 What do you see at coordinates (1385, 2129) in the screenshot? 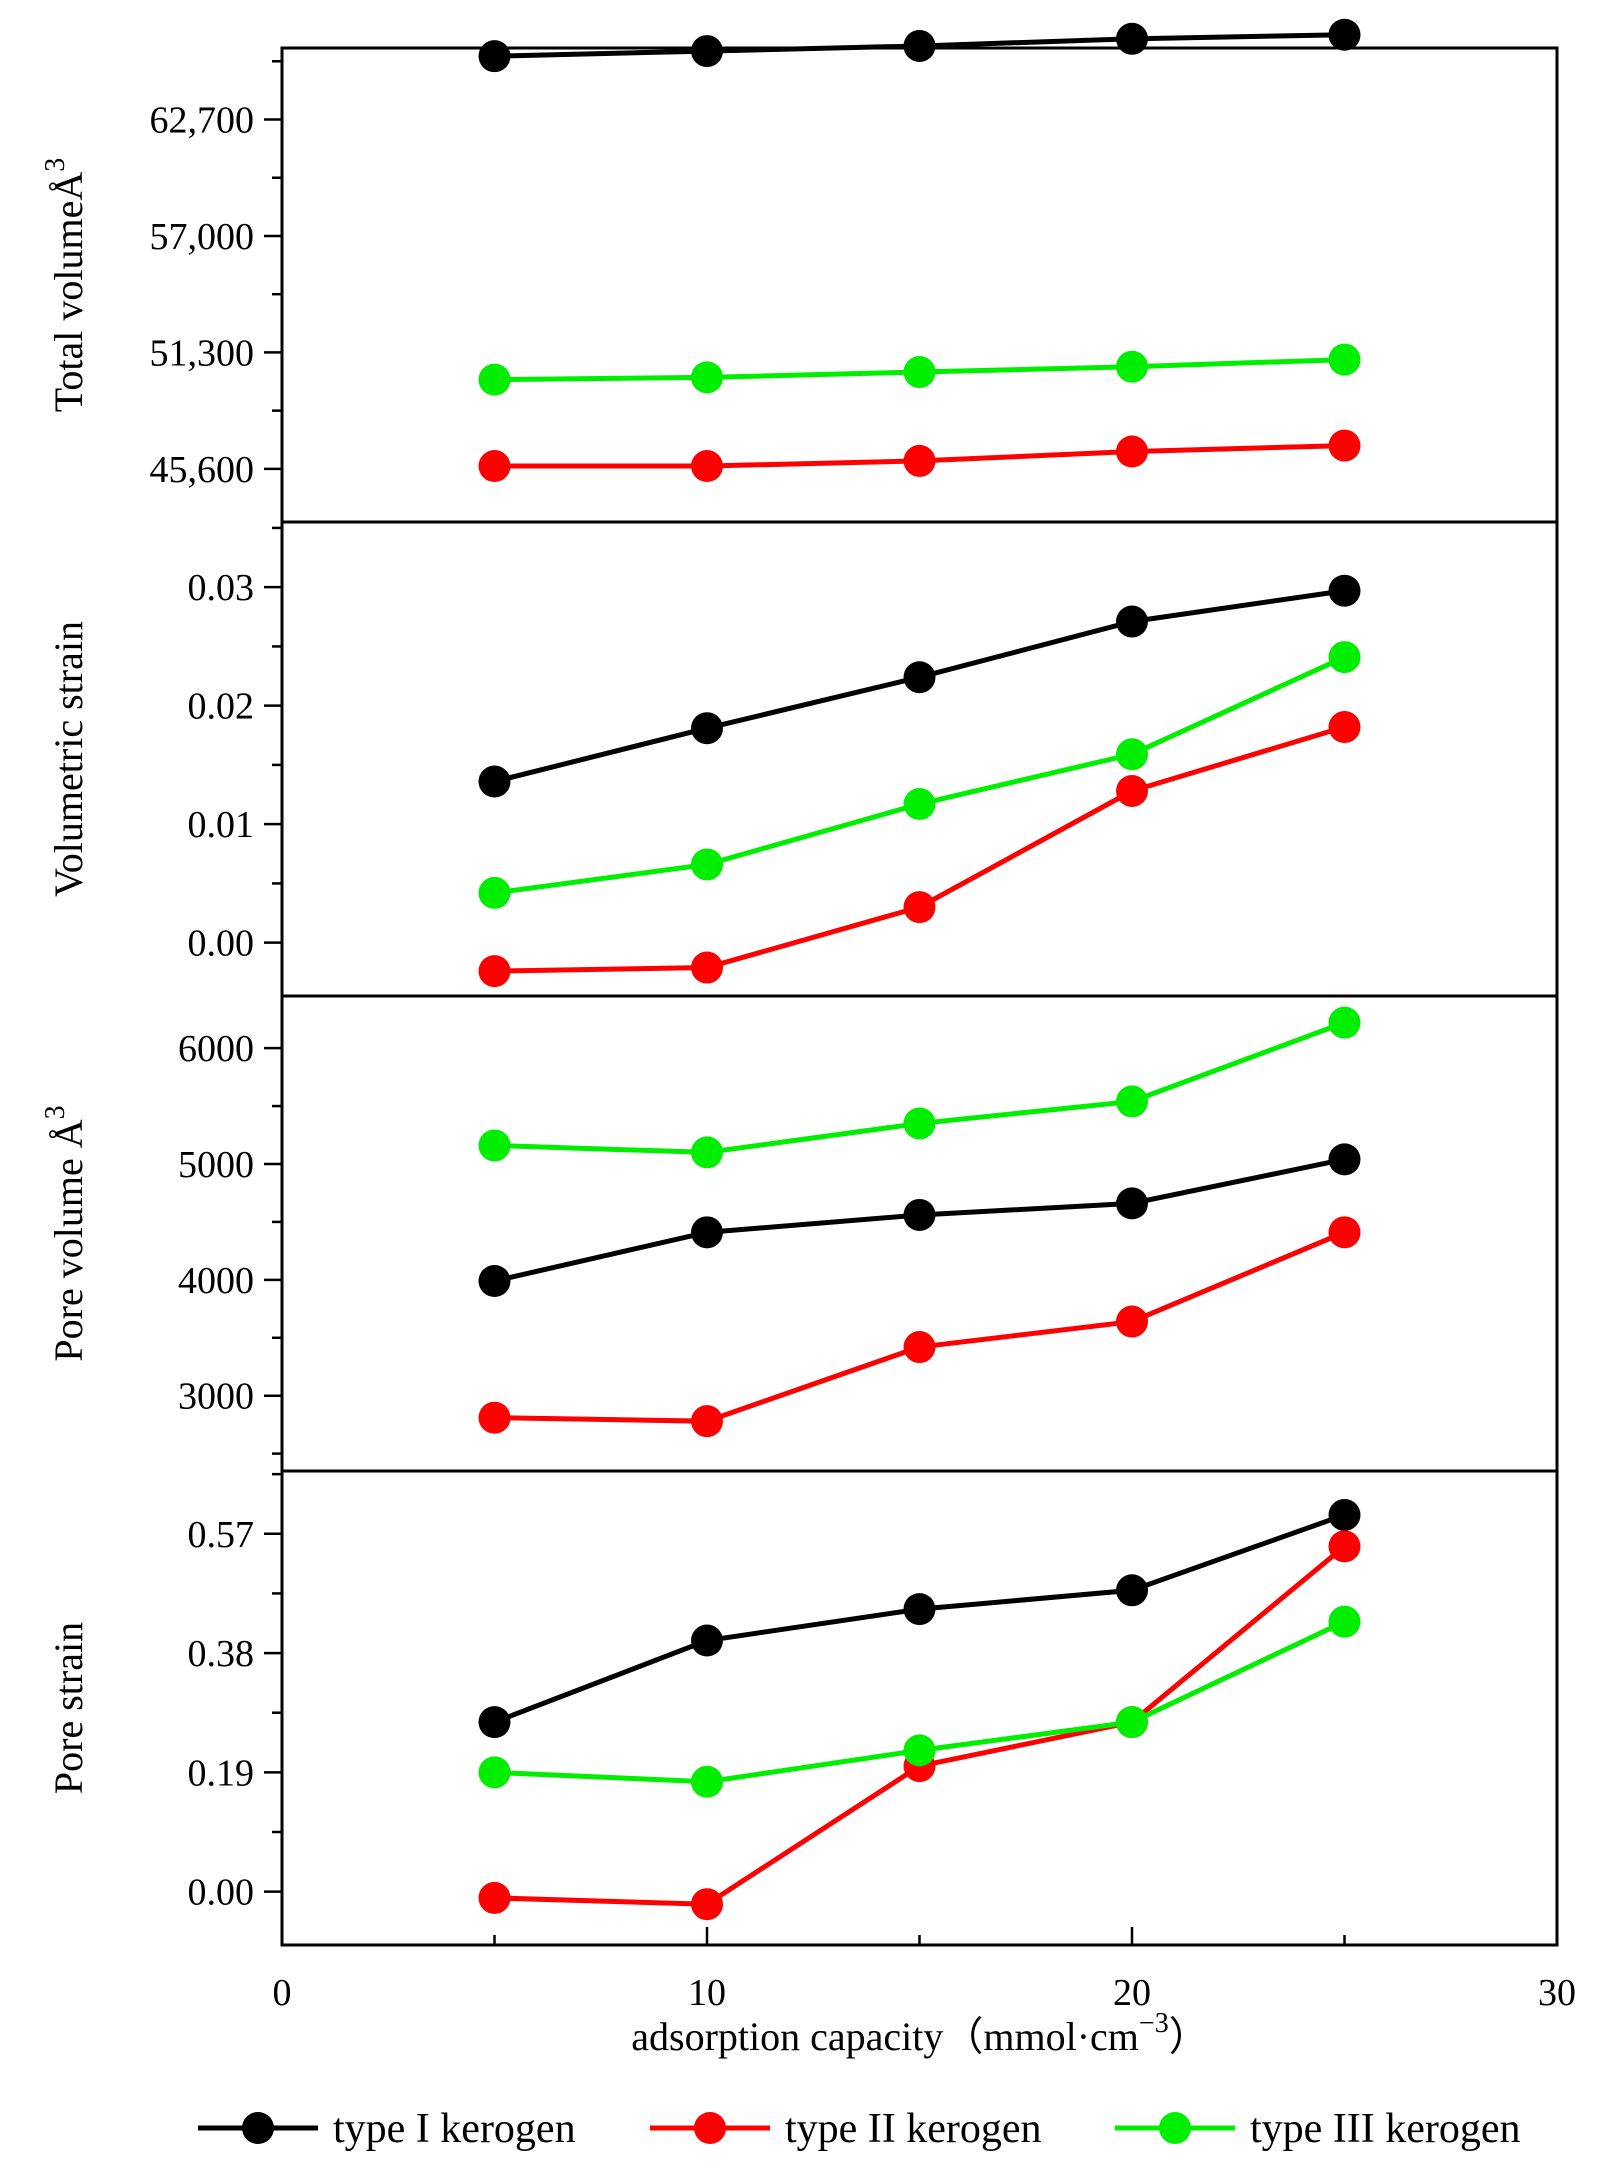
I see `legend-label: type III kerogen` at bounding box center [1385, 2129].